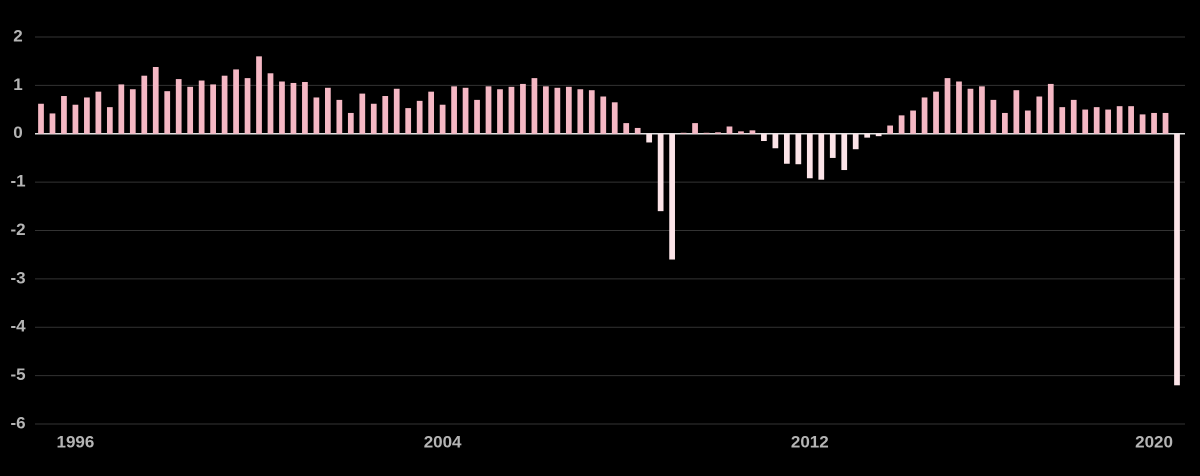  I want to click on y-tick-label: -5, so click(17, 374).